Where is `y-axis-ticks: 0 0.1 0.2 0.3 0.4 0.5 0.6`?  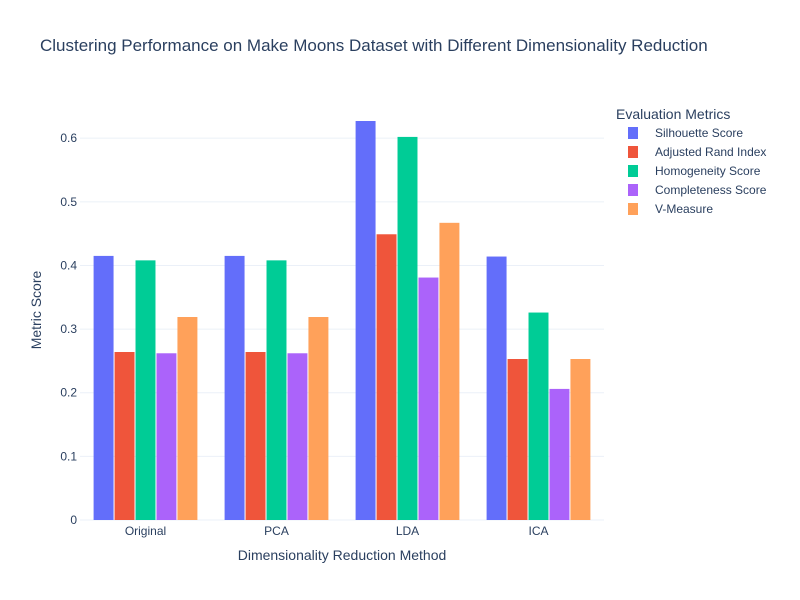
y-axis-ticks: 0 0.1 0.2 0.3 0.4 0.5 0.6 is located at coordinates (68, 329).